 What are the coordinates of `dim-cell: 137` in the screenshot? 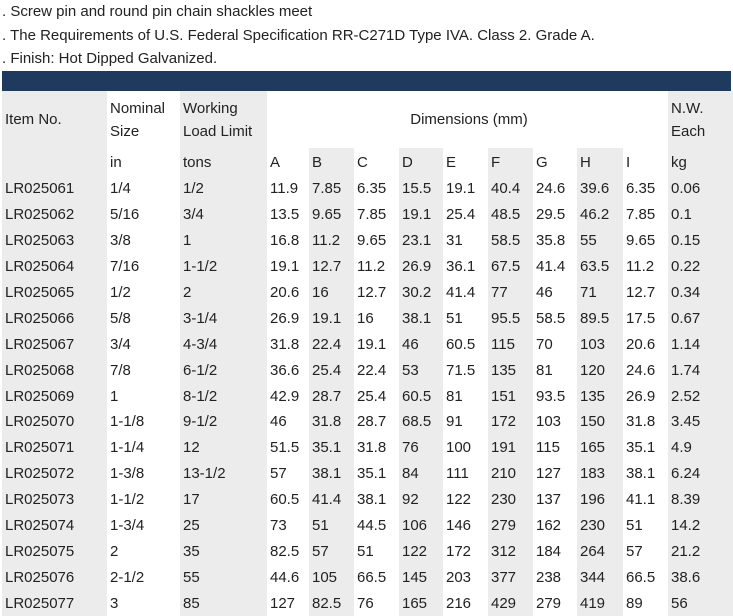 It's located at (555, 499).